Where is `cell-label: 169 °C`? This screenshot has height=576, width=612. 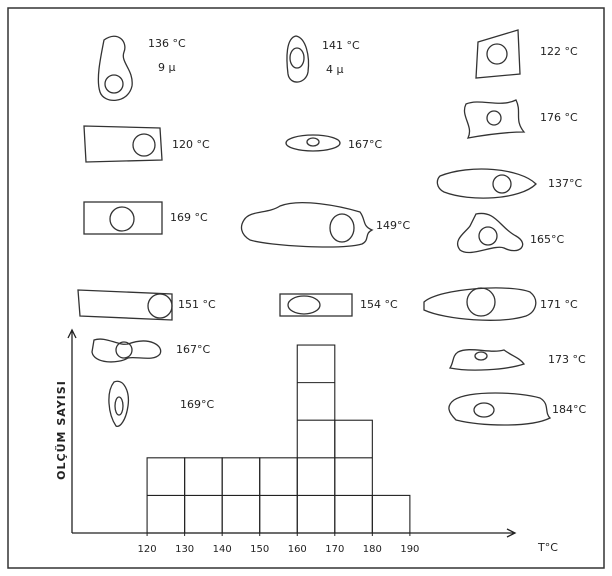 cell-label: 169 °C is located at coordinates (189, 217).